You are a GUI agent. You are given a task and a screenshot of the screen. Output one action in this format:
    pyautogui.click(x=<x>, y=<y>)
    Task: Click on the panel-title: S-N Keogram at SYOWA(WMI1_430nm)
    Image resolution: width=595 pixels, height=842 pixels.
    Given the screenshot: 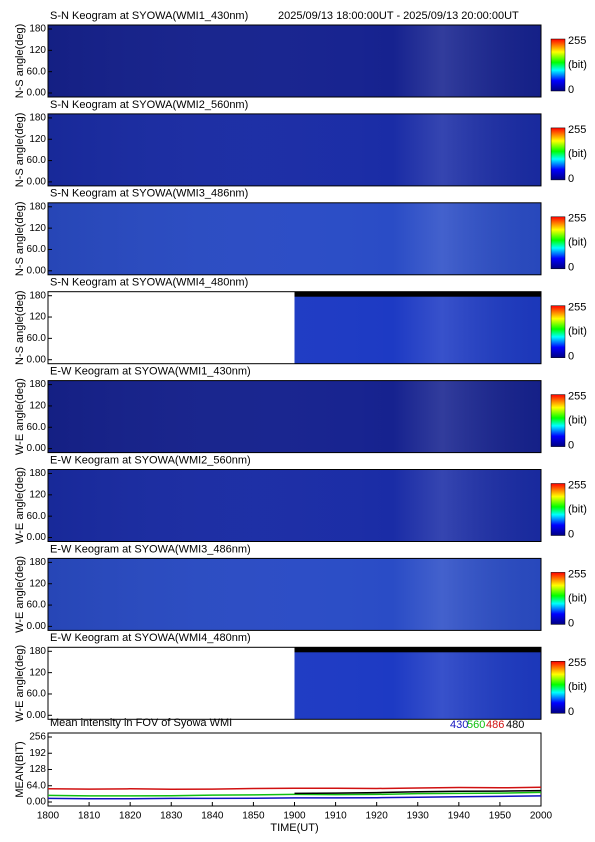 What is the action you would take?
    pyautogui.click(x=149, y=16)
    